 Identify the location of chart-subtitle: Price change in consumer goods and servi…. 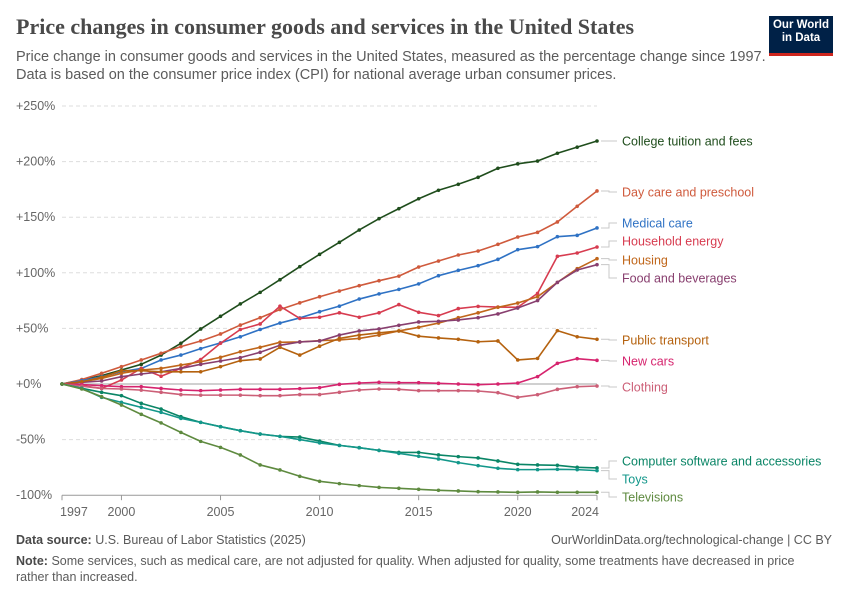
(391, 66).